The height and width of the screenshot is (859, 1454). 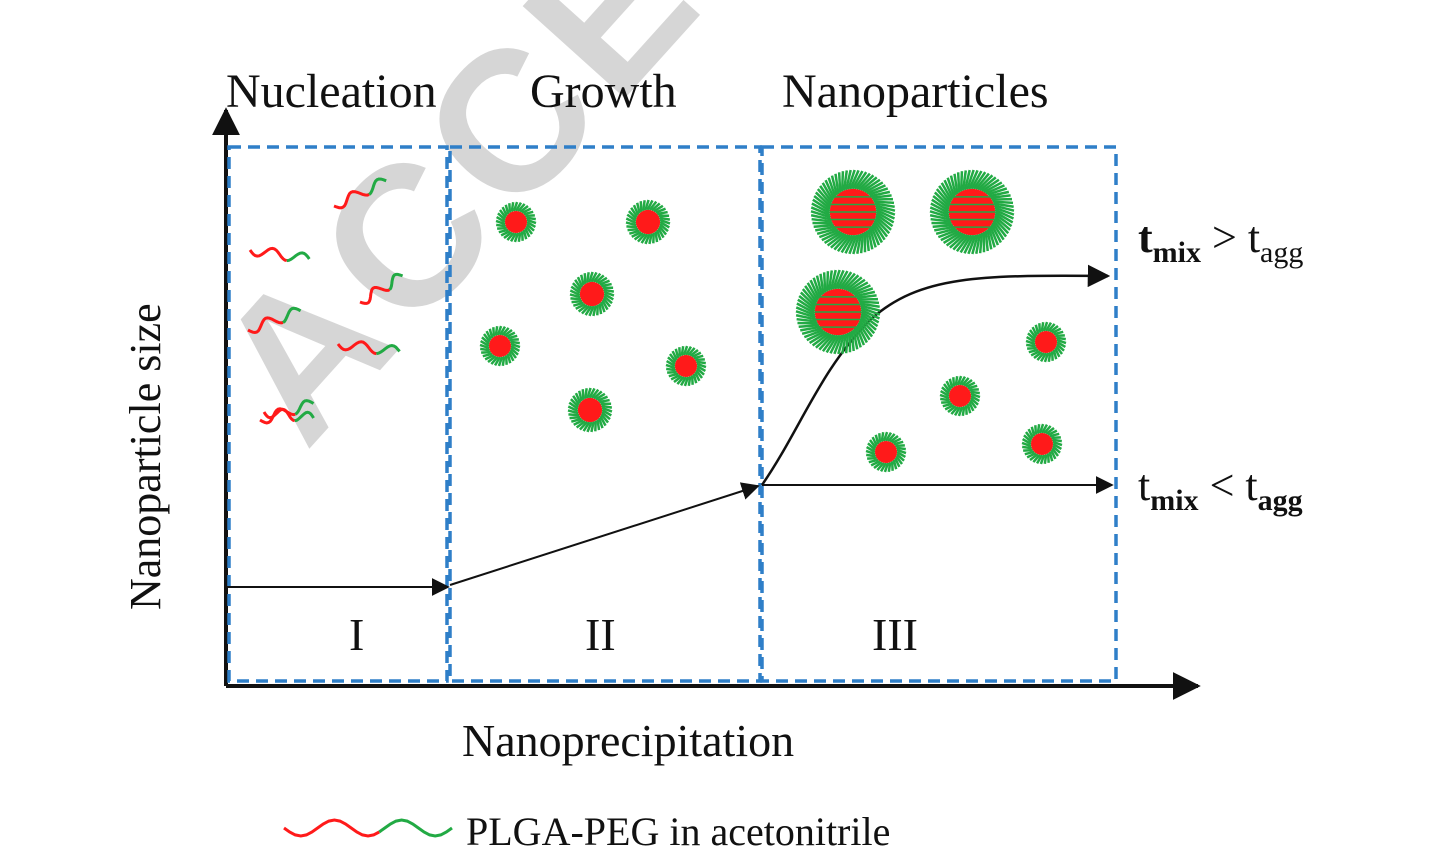 I want to click on polymer-chains-group, so click(x=325, y=301).